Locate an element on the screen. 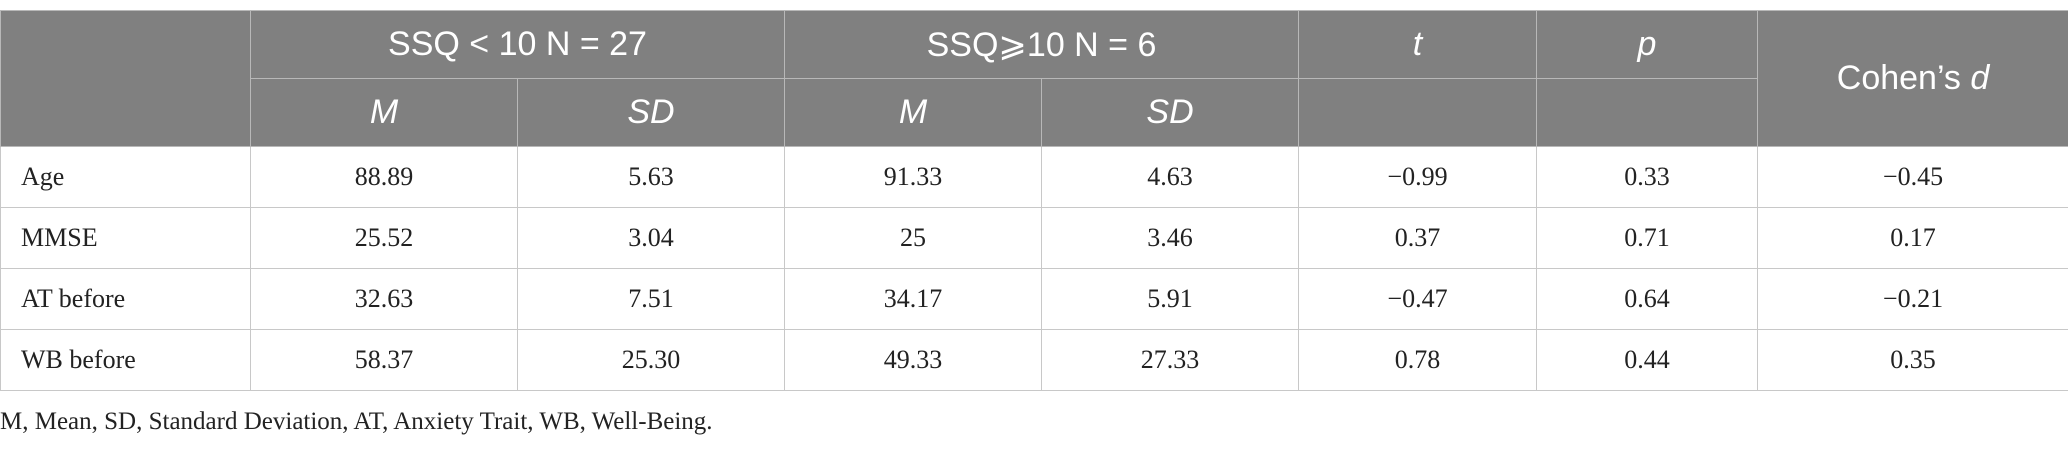 The image size is (2068, 449). header-corner-cell is located at coordinates (125, 78).